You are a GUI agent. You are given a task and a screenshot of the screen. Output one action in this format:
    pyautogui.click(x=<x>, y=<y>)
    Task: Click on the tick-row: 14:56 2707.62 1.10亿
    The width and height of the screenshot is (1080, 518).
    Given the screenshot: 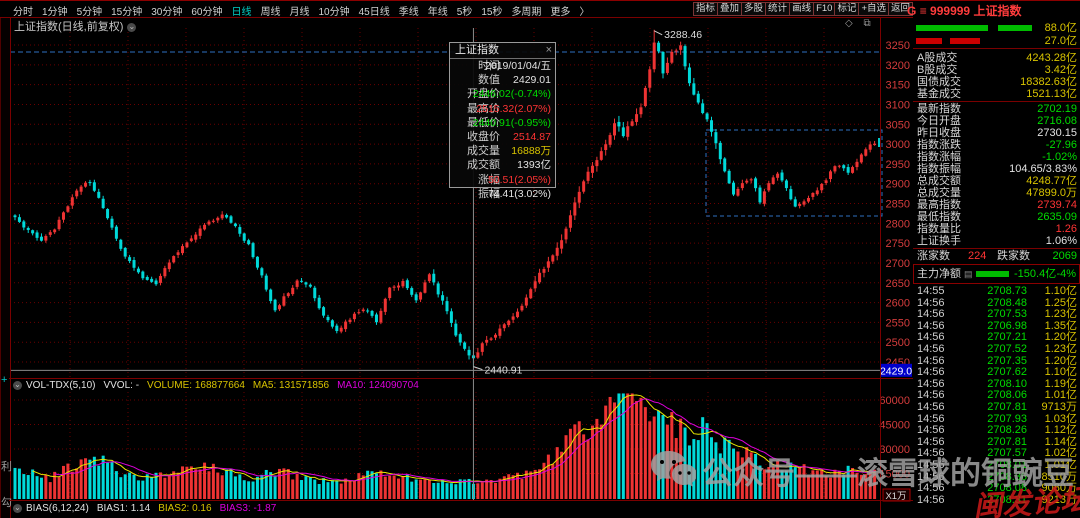 What is the action you would take?
    pyautogui.click(x=996, y=373)
    